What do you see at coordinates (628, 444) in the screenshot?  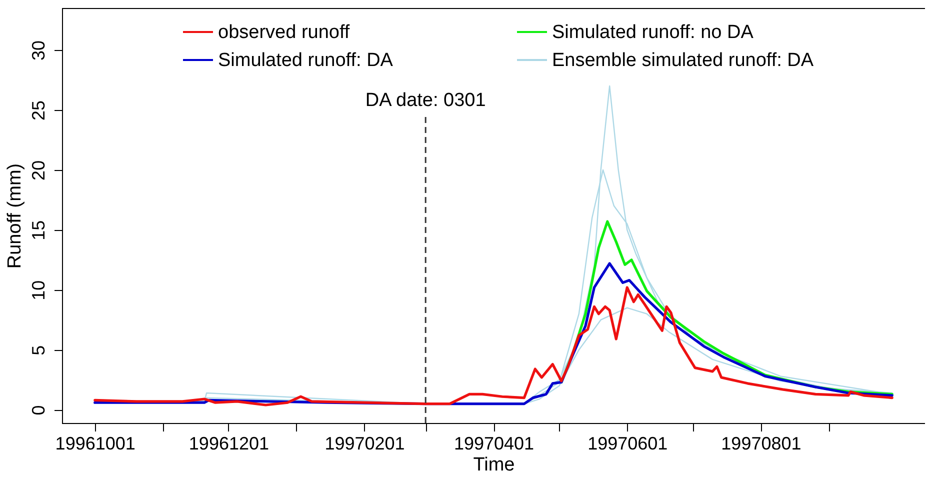 I see `x-tick-label: 19970601` at bounding box center [628, 444].